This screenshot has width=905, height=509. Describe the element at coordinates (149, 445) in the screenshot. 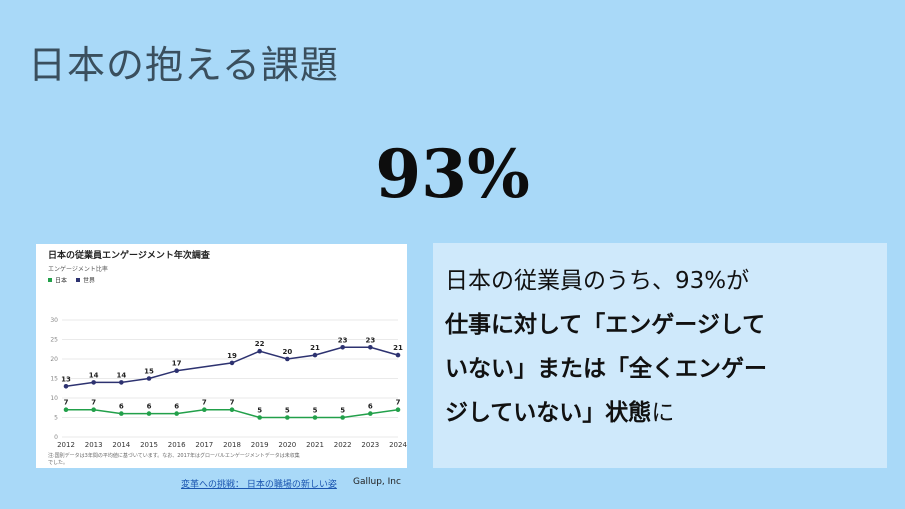

I see `x-tick-label: 2015` at that location.